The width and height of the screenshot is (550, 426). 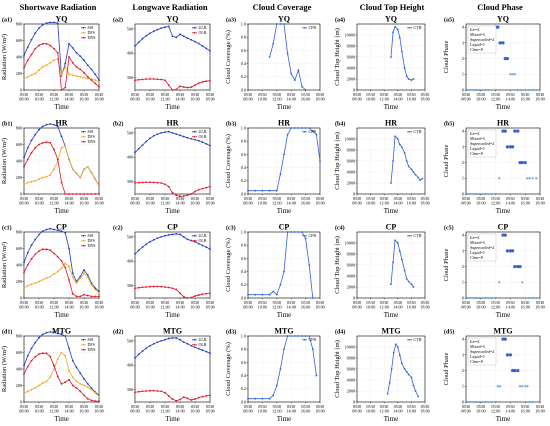 What do you see at coordinates (243, 297) in the screenshot?
I see `y-tick-label: 0.0` at bounding box center [243, 297].